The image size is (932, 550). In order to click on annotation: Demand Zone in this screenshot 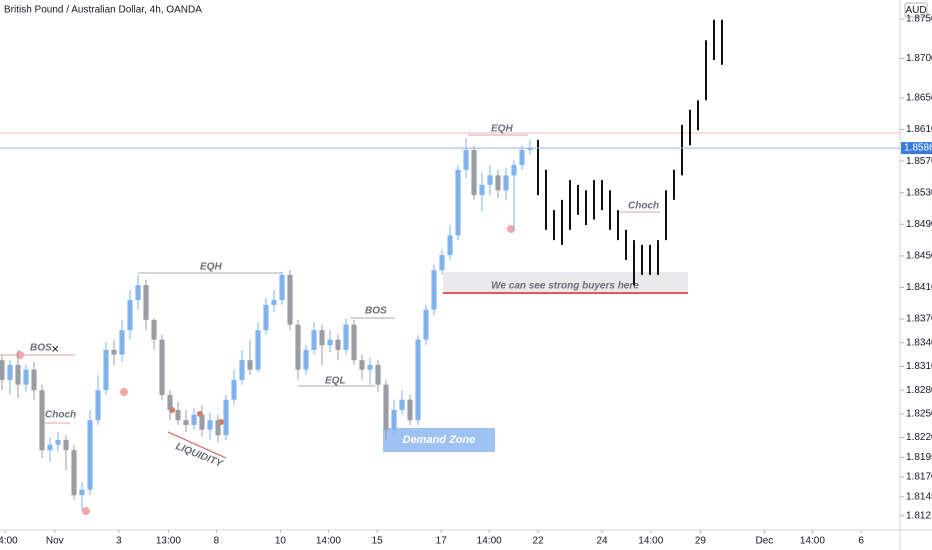, I will do `click(439, 440)`.